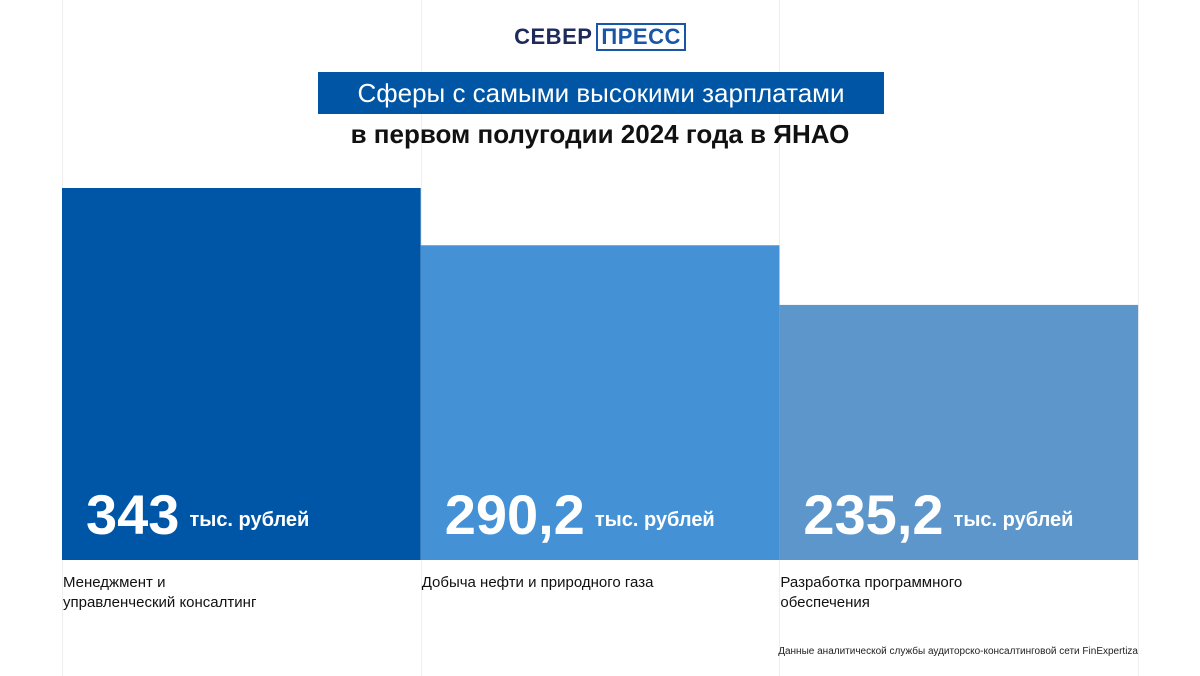  What do you see at coordinates (197, 514) in the screenshot?
I see `bar-value-label: 343 тыс. рублей` at bounding box center [197, 514].